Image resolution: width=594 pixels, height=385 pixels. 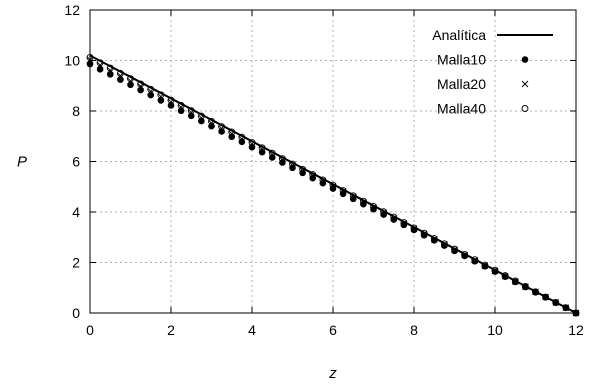 I want to click on y-tick-label: 12, so click(x=72, y=10).